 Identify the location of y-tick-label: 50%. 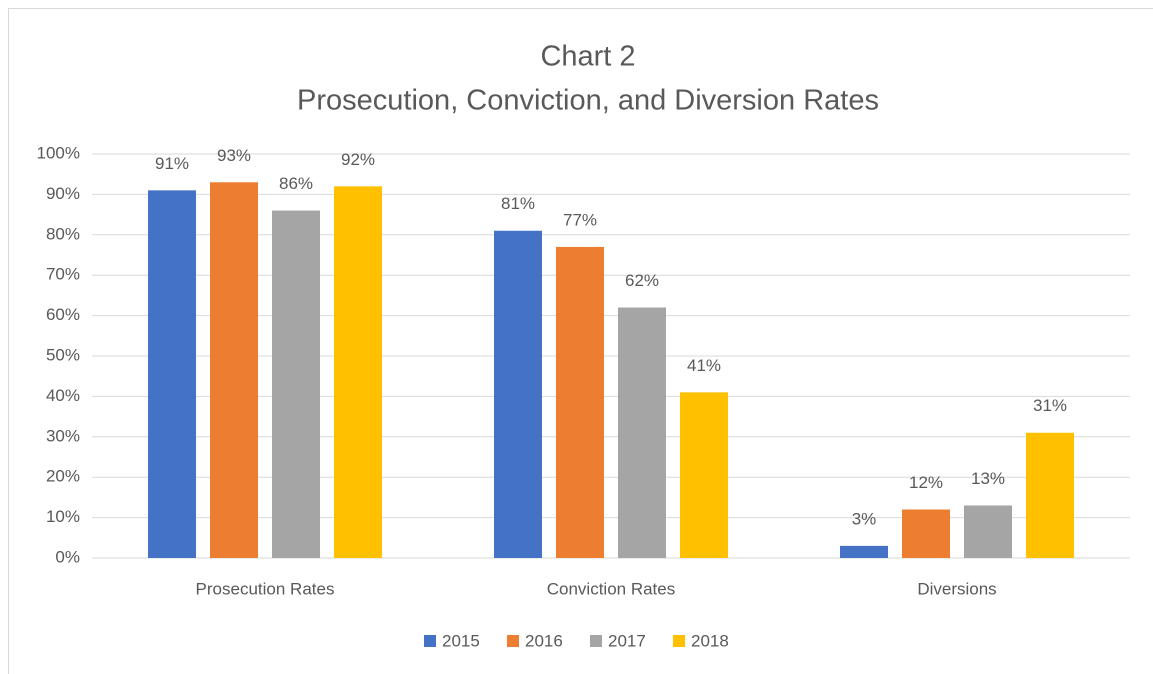
(63, 354).